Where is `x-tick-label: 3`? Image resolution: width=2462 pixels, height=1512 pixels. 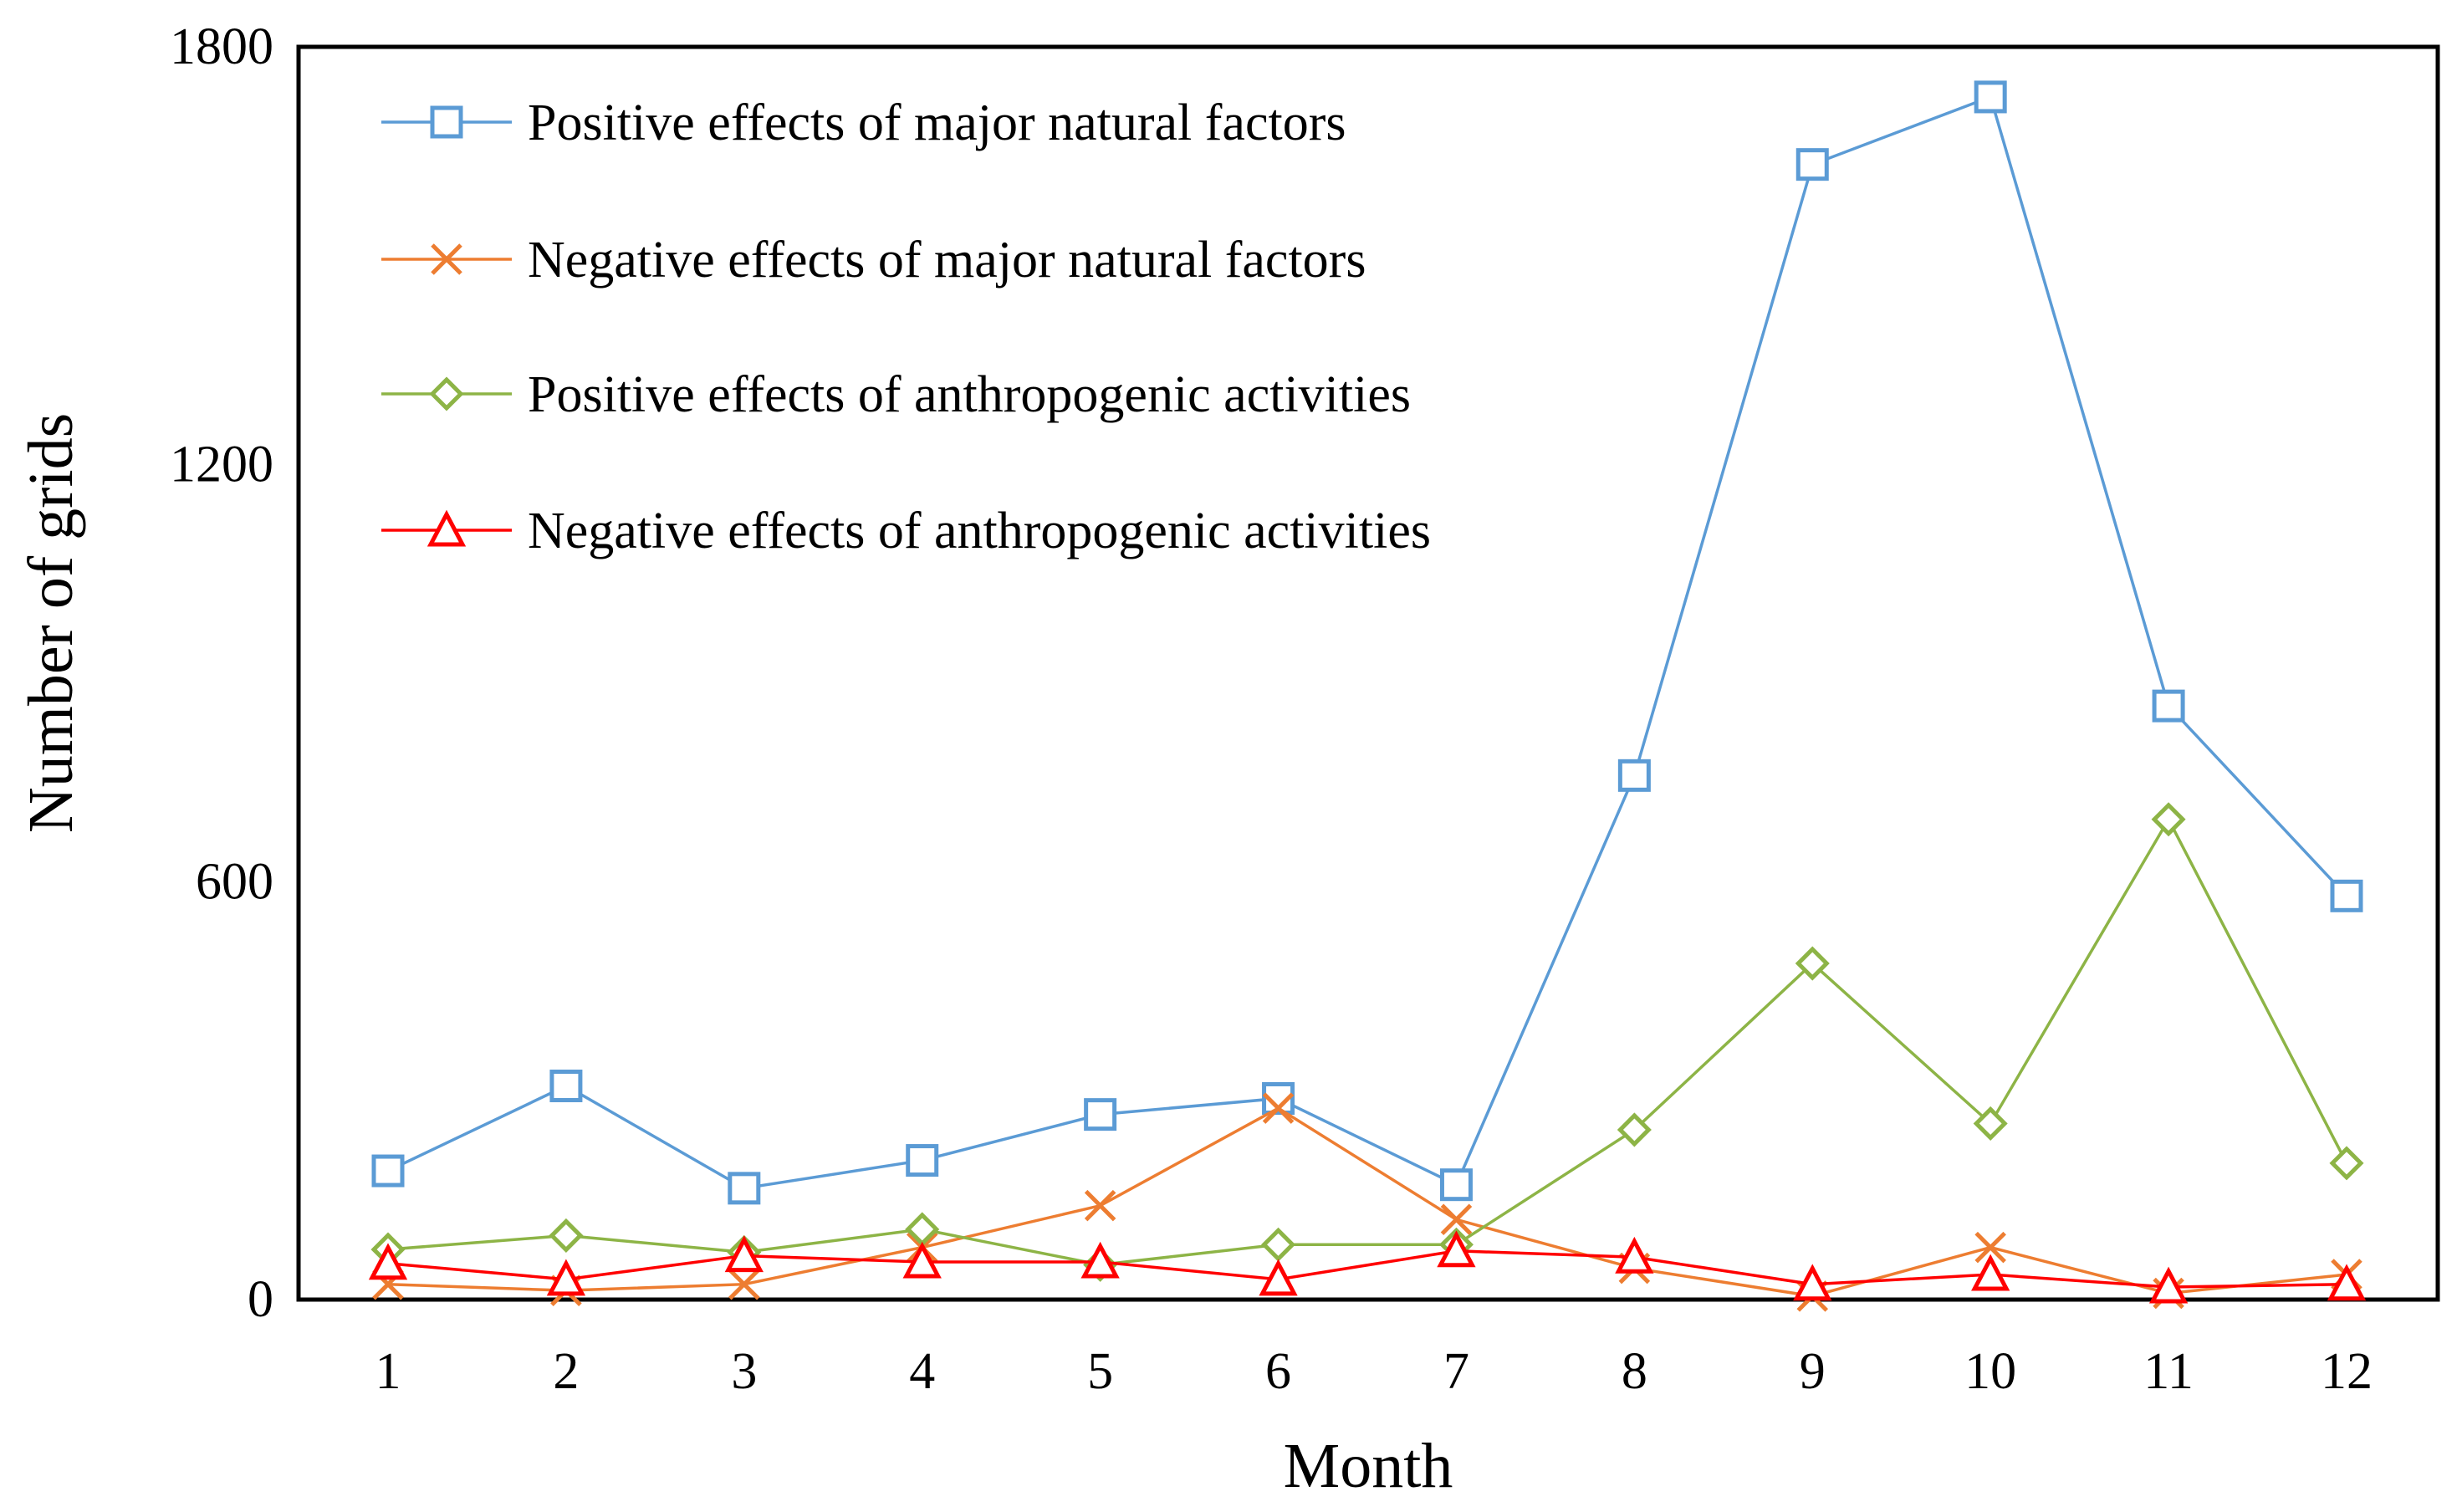 x-tick-label: 3 is located at coordinates (744, 1371).